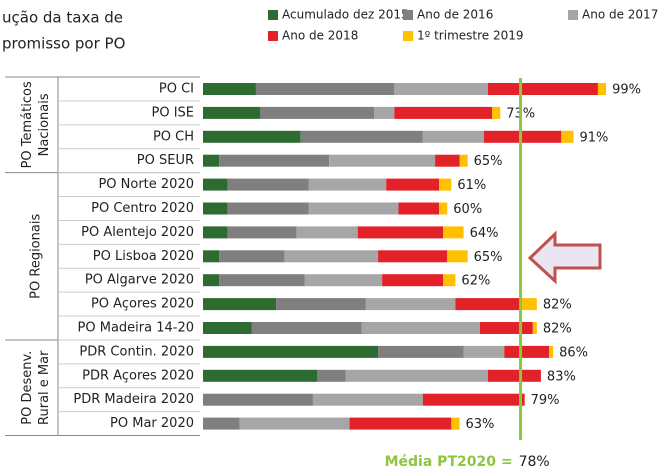 The image size is (659, 474). Describe the element at coordinates (133, 399) in the screenshot. I see `category-label: PDR Madeira 2020` at that location.